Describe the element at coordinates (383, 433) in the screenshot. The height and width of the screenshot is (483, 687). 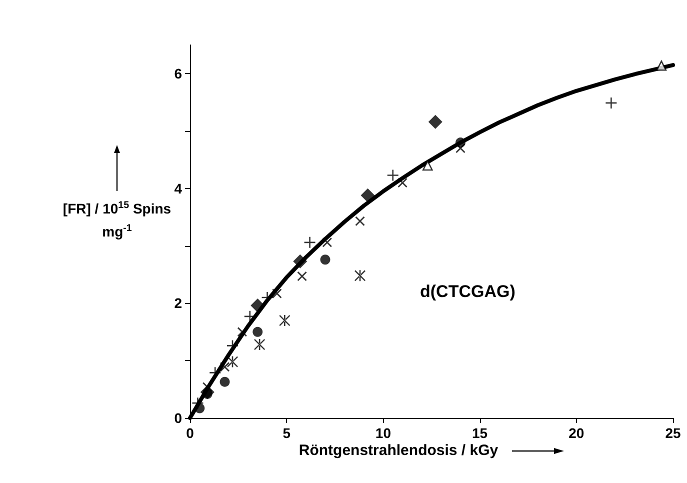
I see `x-tick-label: 10` at that location.